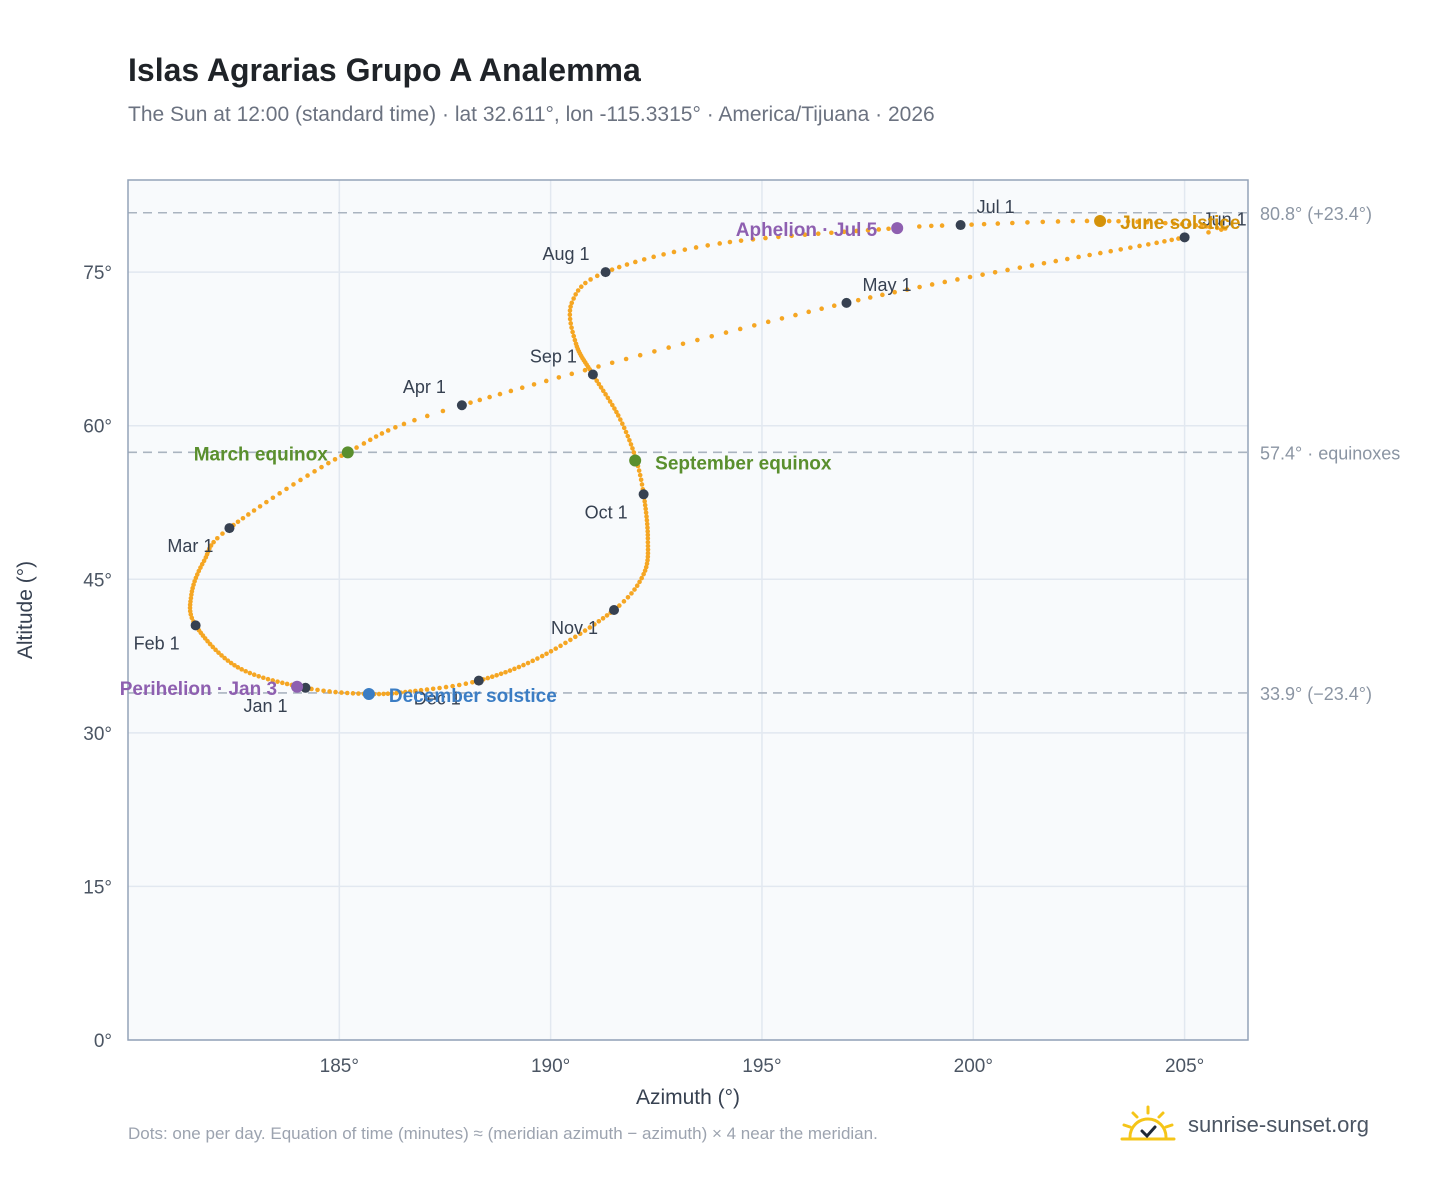  What do you see at coordinates (157, 643) in the screenshot?
I see `month-marker-label: Feb 1` at bounding box center [157, 643].